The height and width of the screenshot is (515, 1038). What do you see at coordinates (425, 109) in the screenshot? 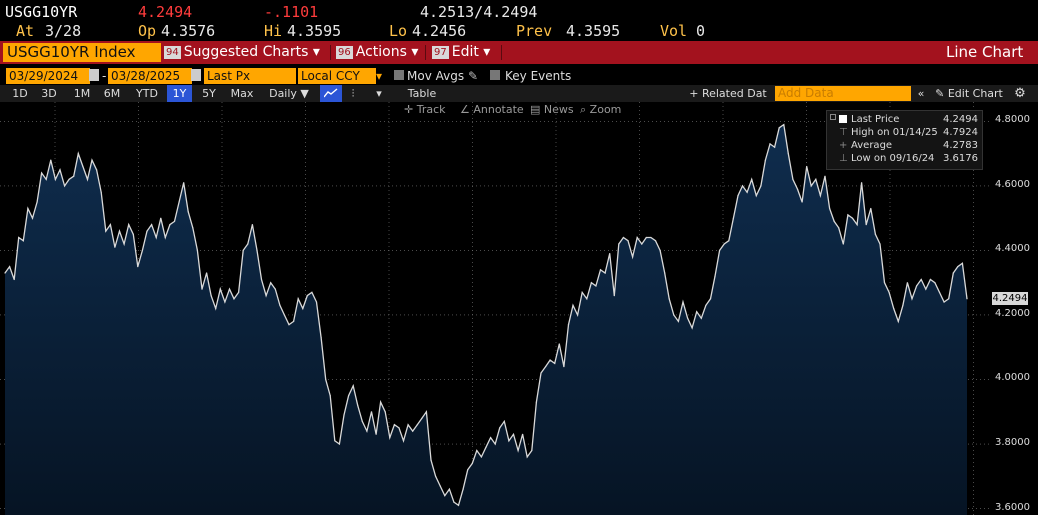
I see `track-tool: ✛ Track` at bounding box center [425, 109].